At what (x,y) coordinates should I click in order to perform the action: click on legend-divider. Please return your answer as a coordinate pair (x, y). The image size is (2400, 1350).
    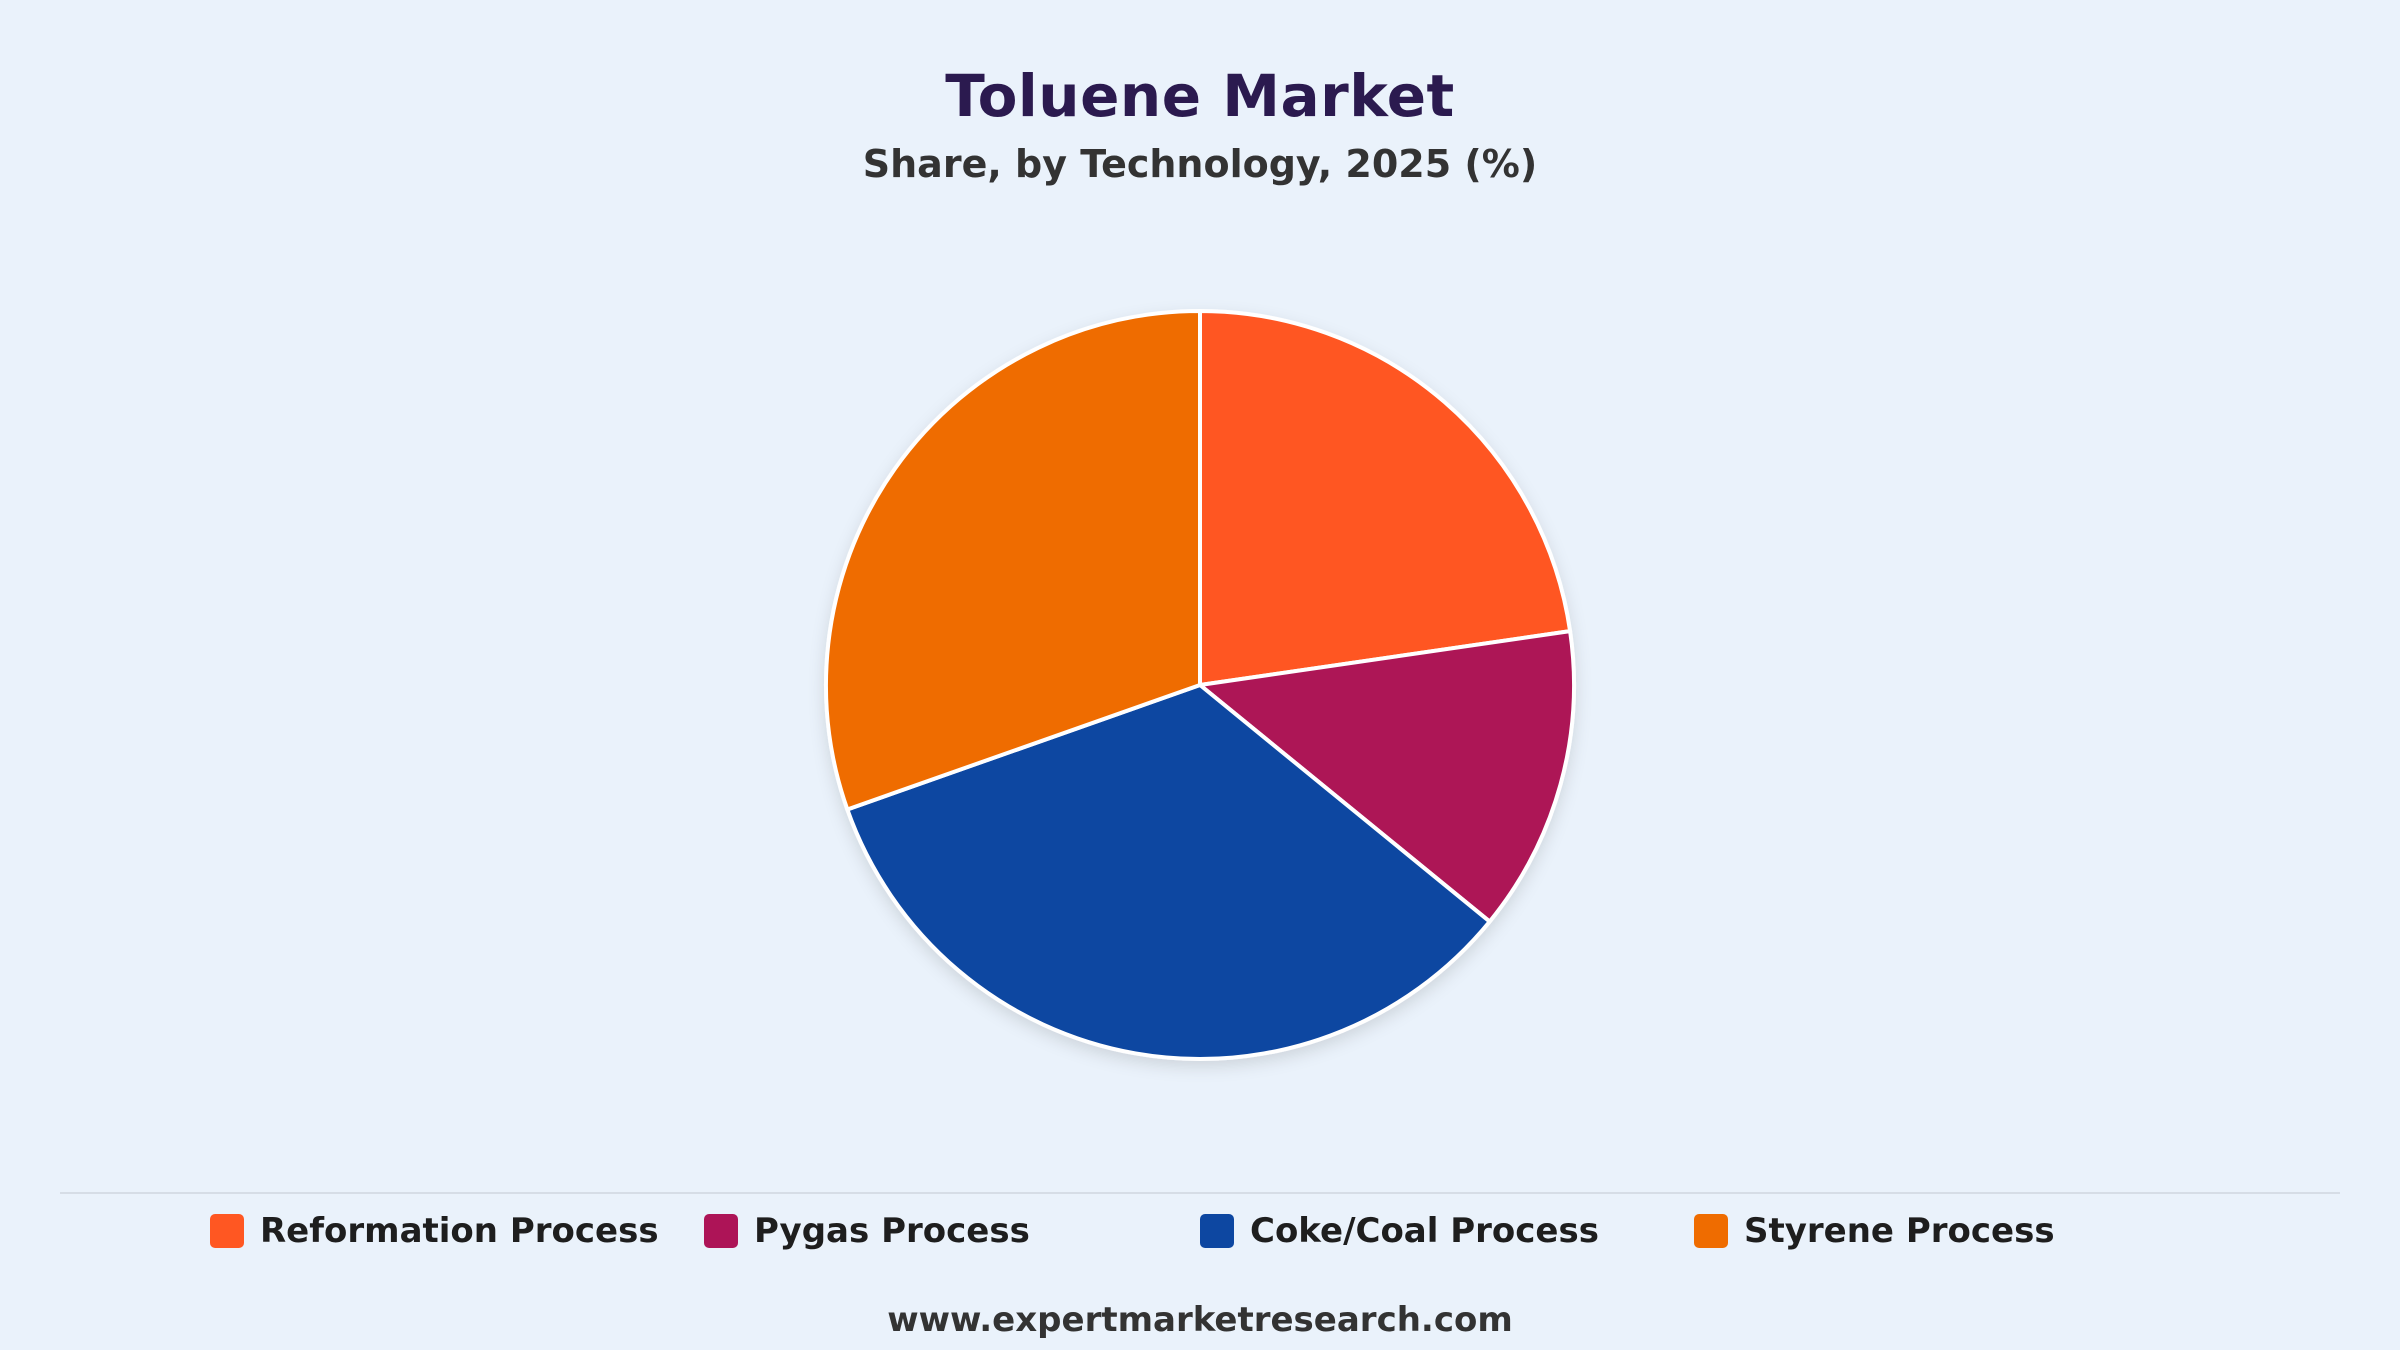
    Looking at the image, I should click on (1200, 1193).